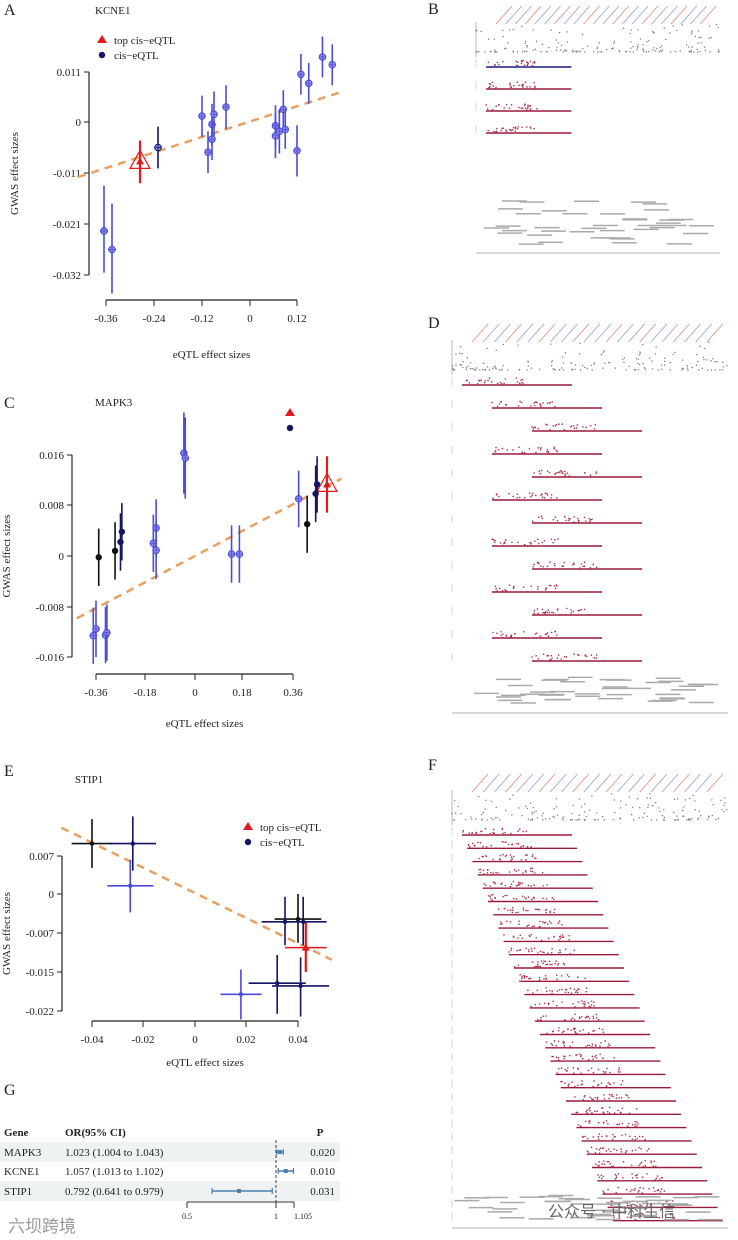 The image size is (738, 1240). Describe the element at coordinates (102, 55) in the screenshot. I see `legend-cis-eqtl-icon` at that location.